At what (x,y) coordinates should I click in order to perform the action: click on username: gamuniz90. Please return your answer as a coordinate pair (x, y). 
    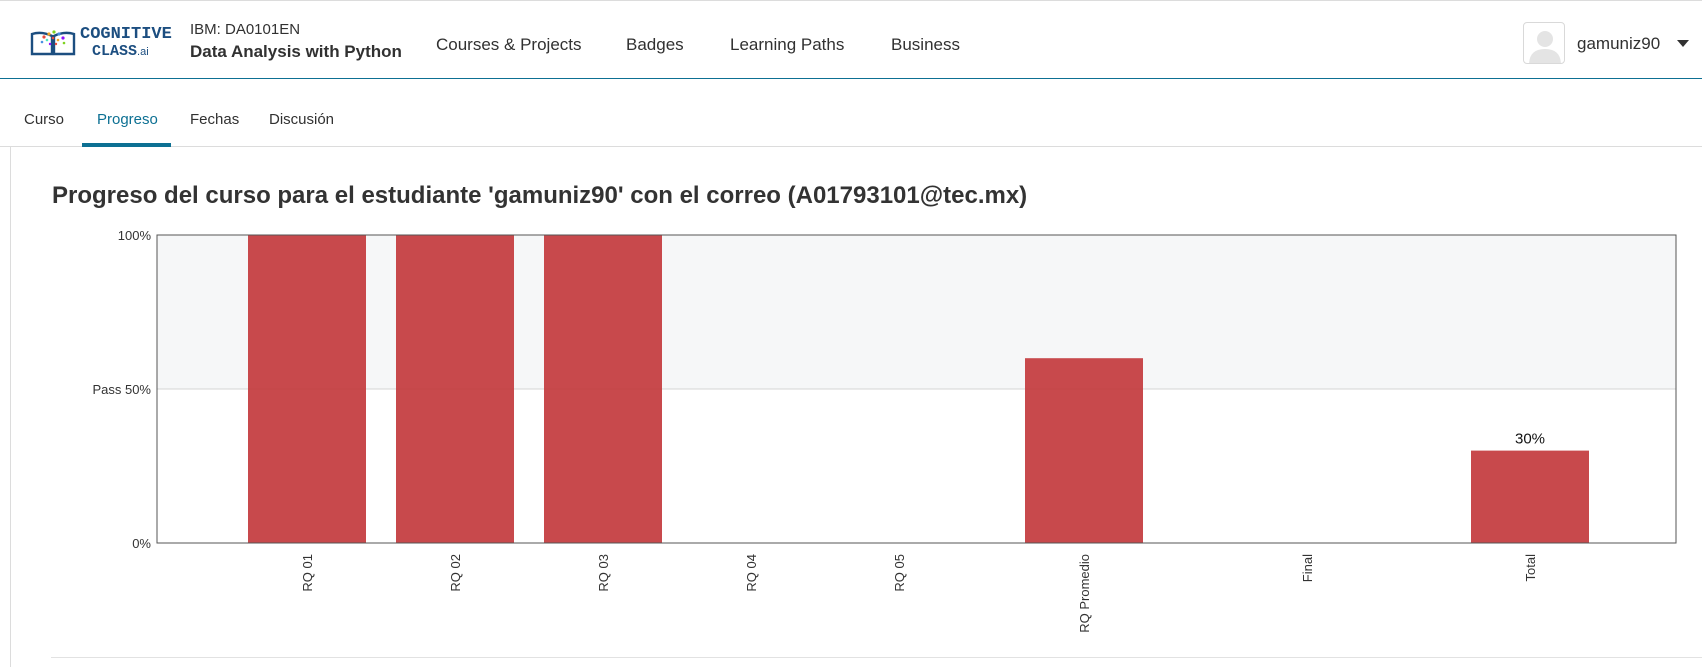
    Looking at the image, I should click on (1619, 43).